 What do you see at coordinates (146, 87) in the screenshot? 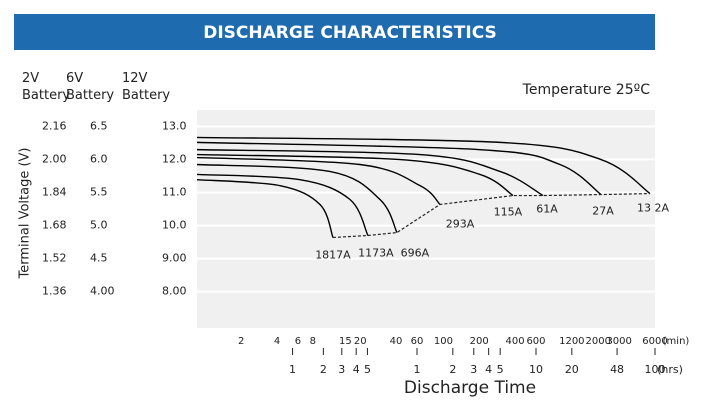
I see `column-header: 12V Battery` at bounding box center [146, 87].